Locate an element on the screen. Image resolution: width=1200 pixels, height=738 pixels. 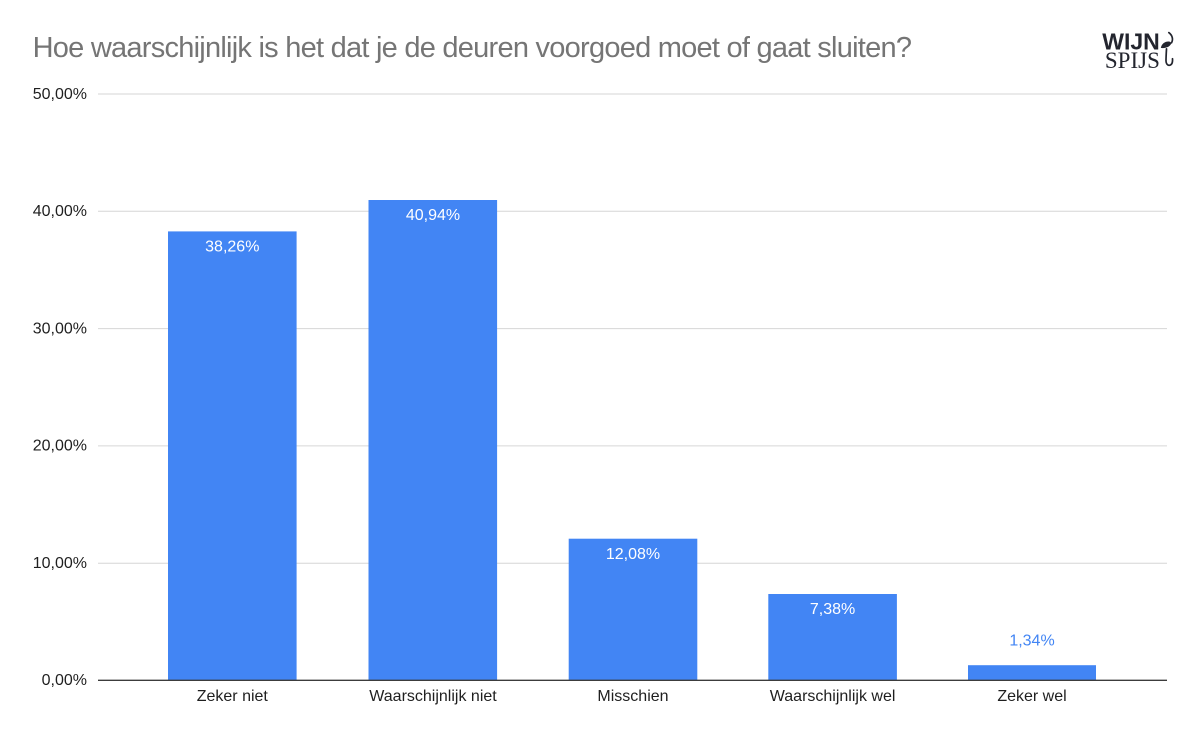
svg-text: 30,00% is located at coordinates (60, 328).